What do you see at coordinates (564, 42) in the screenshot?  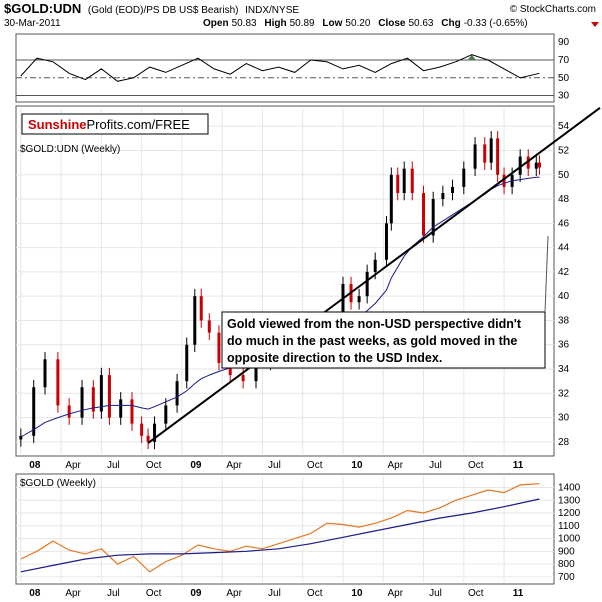 I see `y-tick-label: 90` at bounding box center [564, 42].